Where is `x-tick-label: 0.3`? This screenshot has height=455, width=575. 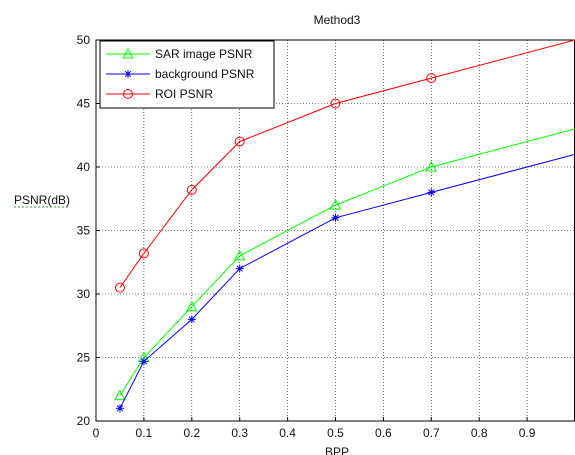 x-tick-label: 0.3 is located at coordinates (239, 433).